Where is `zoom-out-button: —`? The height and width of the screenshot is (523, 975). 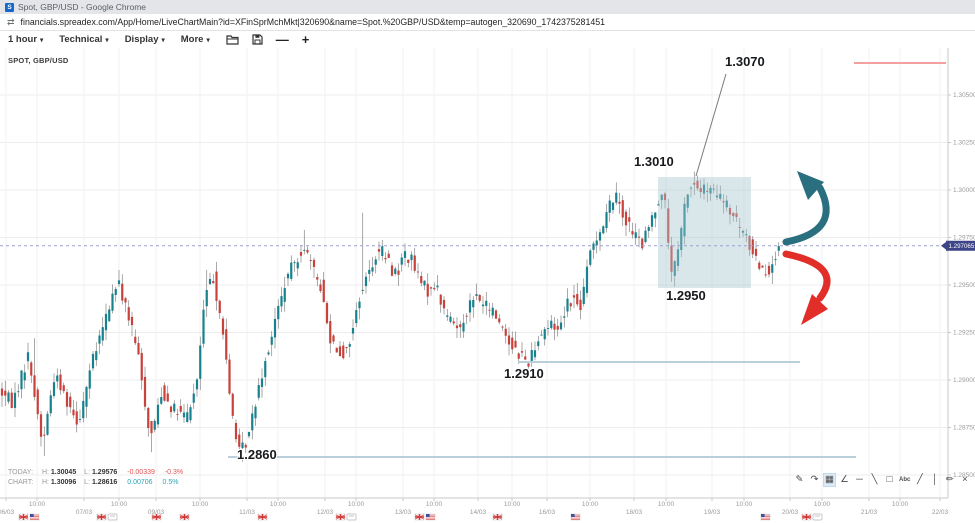
zoom-out-button: — is located at coordinates (282, 39).